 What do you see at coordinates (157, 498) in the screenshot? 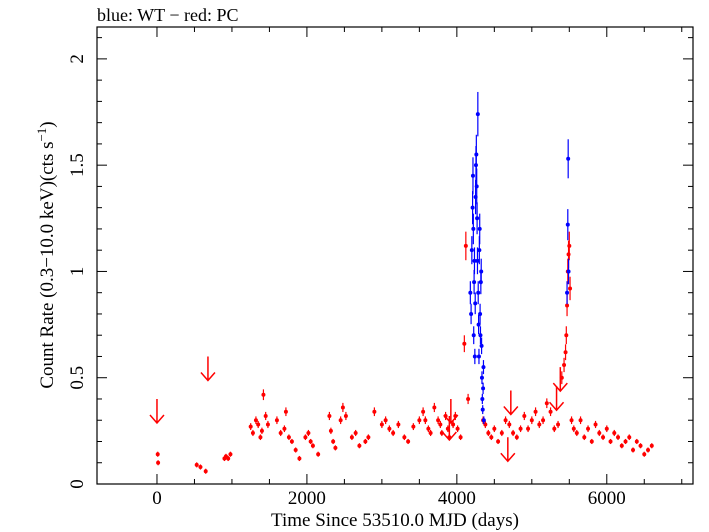
I see `x-tick-label: 0` at bounding box center [157, 498].